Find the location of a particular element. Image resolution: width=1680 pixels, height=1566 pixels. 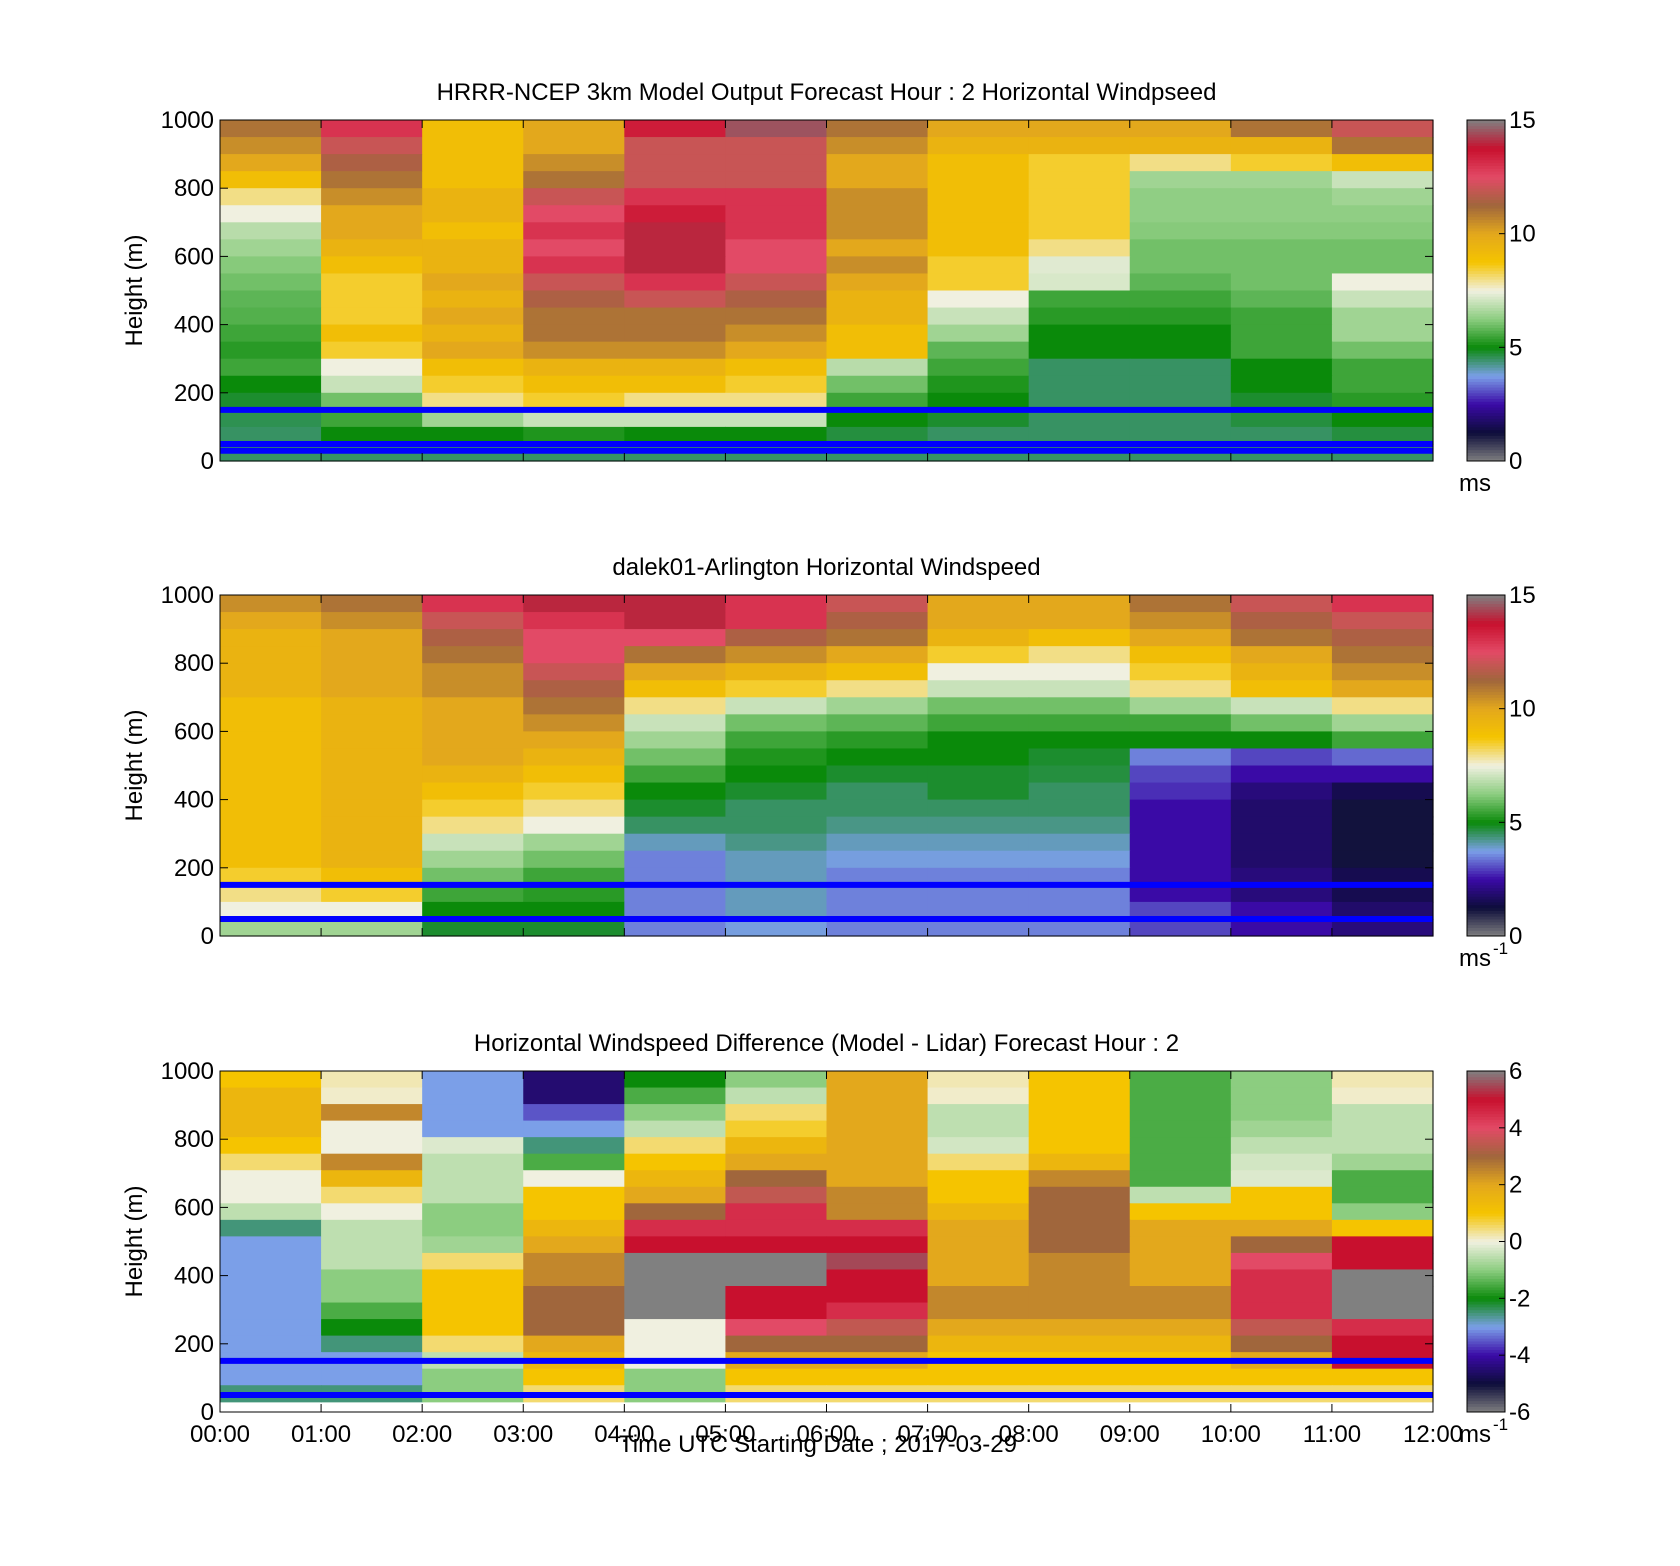

y-tick-label: 0 is located at coordinates (207, 936).